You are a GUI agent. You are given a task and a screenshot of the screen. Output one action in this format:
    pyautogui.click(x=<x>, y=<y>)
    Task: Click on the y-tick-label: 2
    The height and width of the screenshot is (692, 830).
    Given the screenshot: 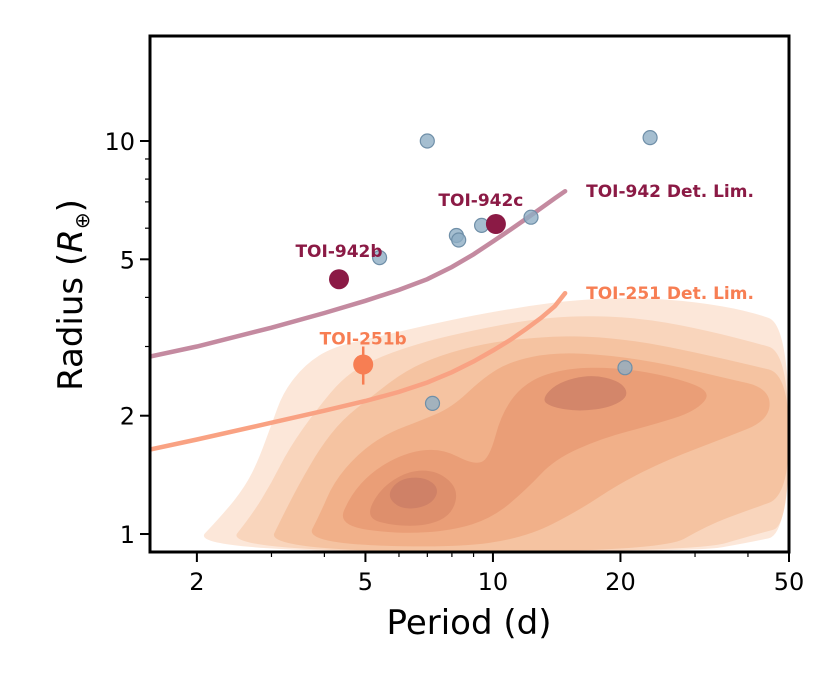 What is the action you would take?
    pyautogui.click(x=127, y=417)
    